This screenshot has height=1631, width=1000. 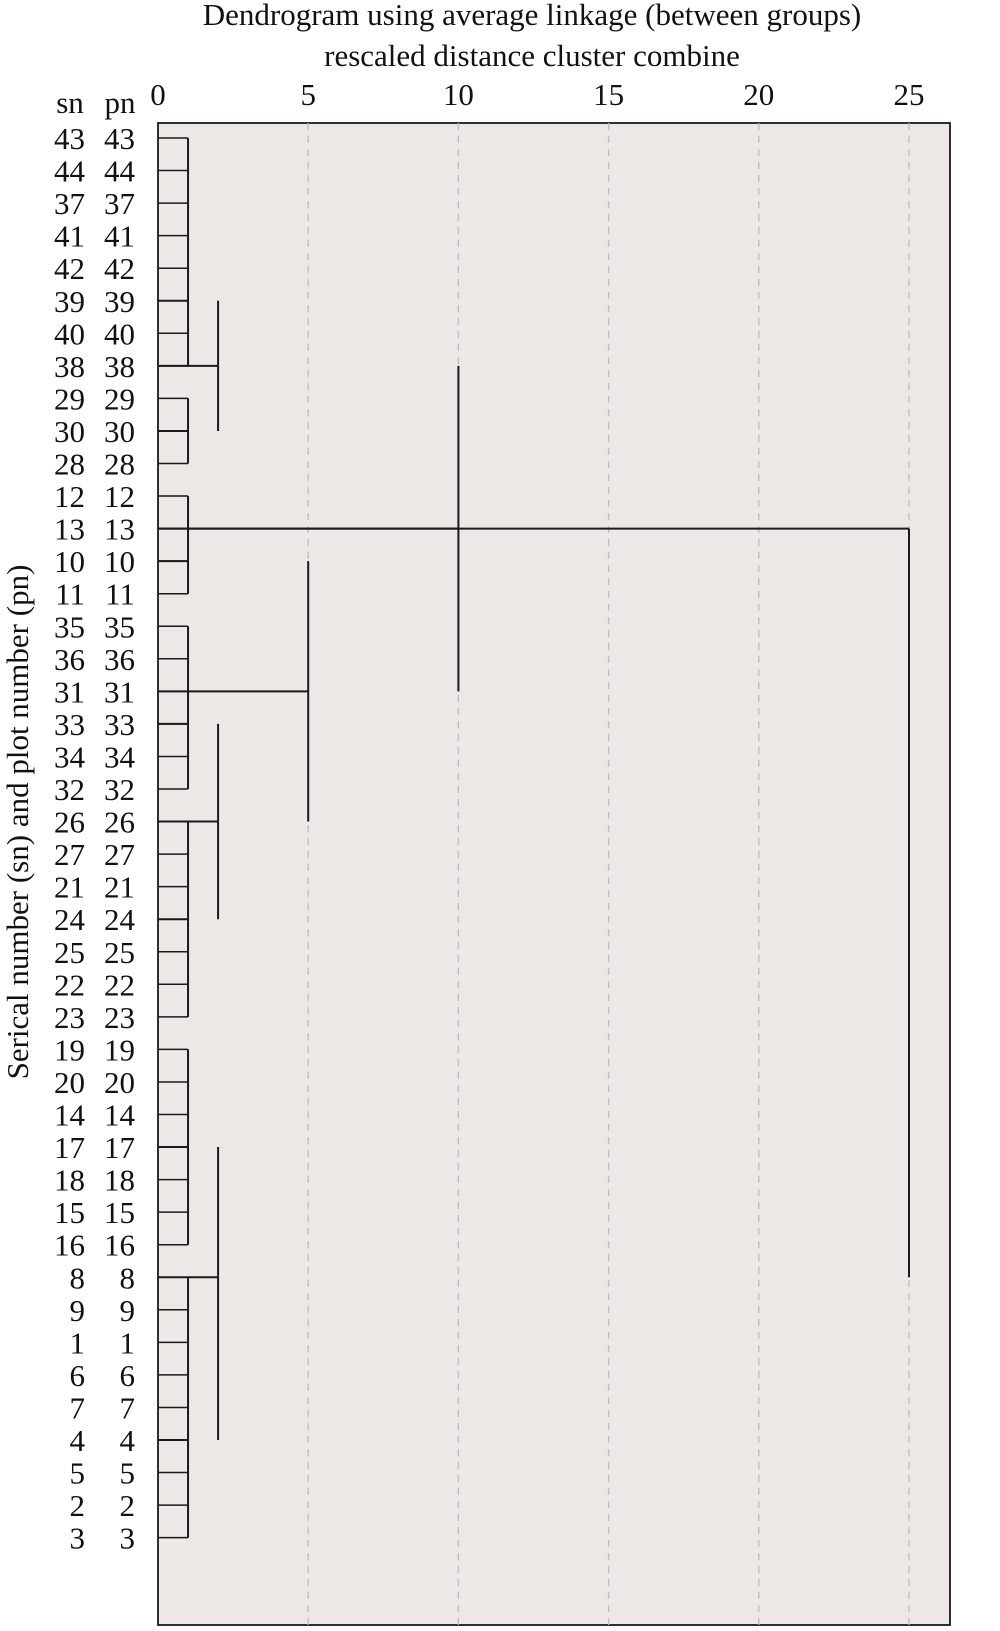 I want to click on leaf-label-sn: 11, so click(x=70, y=594).